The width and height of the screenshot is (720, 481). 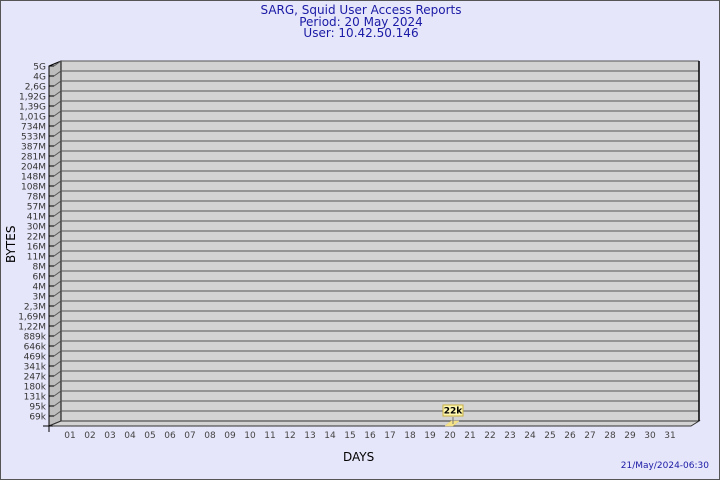 What do you see at coordinates (330, 436) in the screenshot?
I see `x-tick-label: 14` at bounding box center [330, 436].